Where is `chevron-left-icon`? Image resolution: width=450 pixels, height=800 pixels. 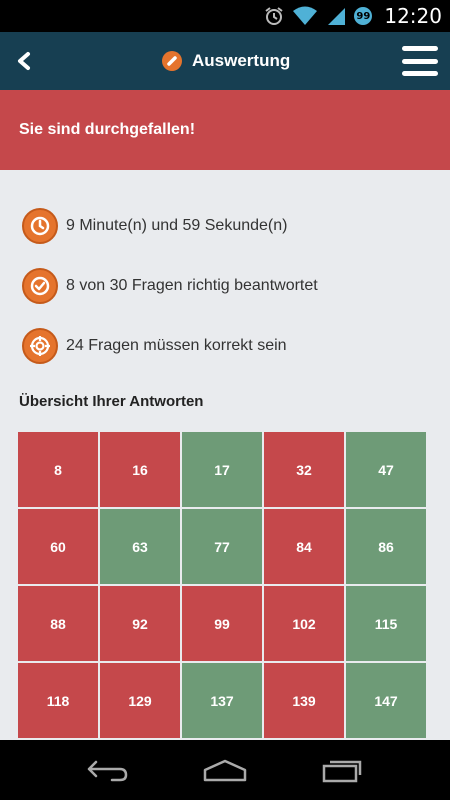 chevron-left-icon is located at coordinates (24, 61).